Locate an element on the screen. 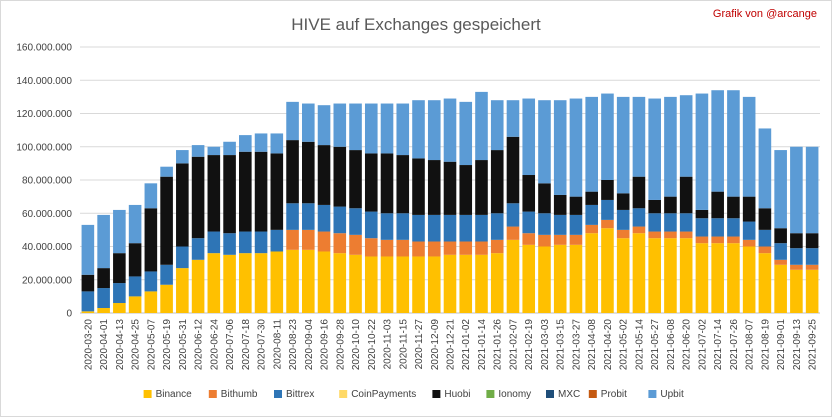  x-tick-label: 2020-07-18 is located at coordinates (246, 345).